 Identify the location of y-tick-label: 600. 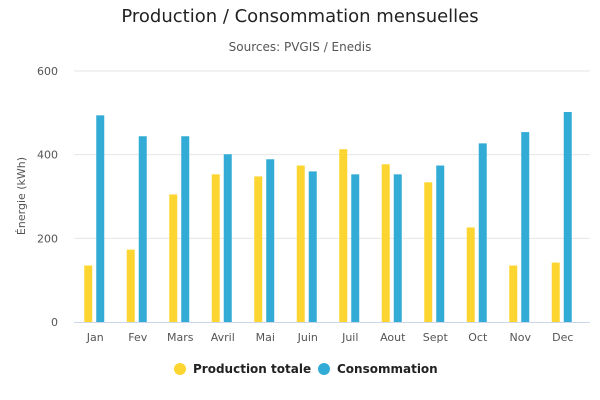
(47, 71).